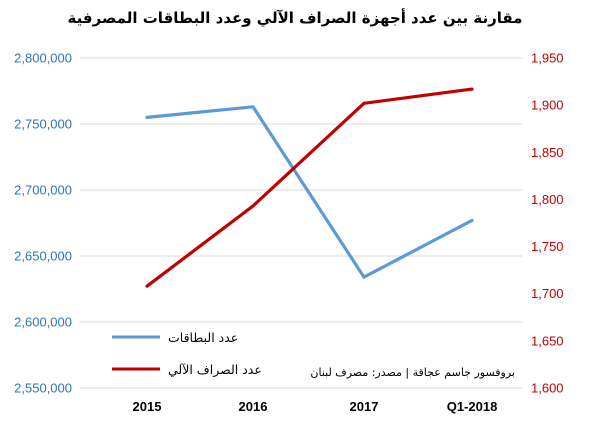  What do you see at coordinates (547, 388) in the screenshot?
I see `right-tick-label: 1,600` at bounding box center [547, 388].